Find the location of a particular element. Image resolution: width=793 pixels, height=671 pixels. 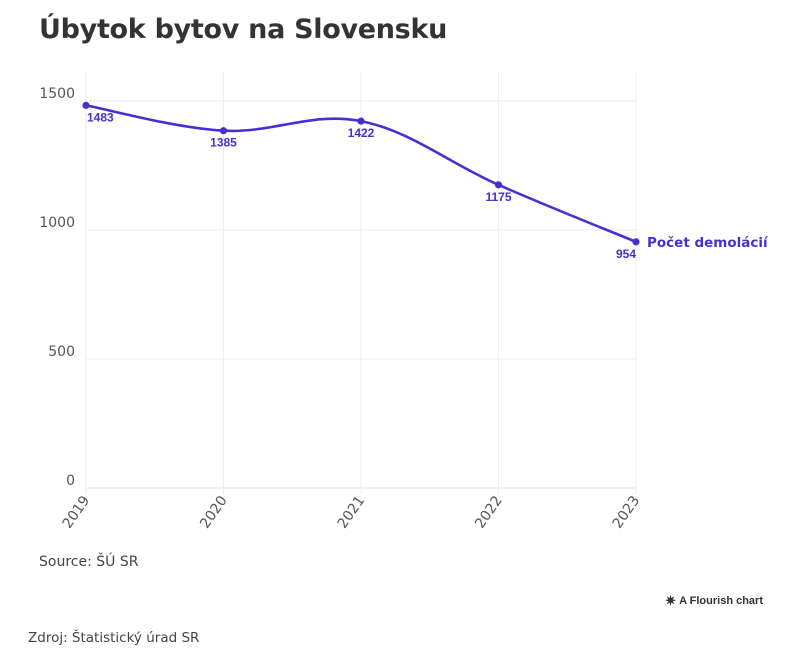

x-tick-label: 2023 is located at coordinates (627, 512).